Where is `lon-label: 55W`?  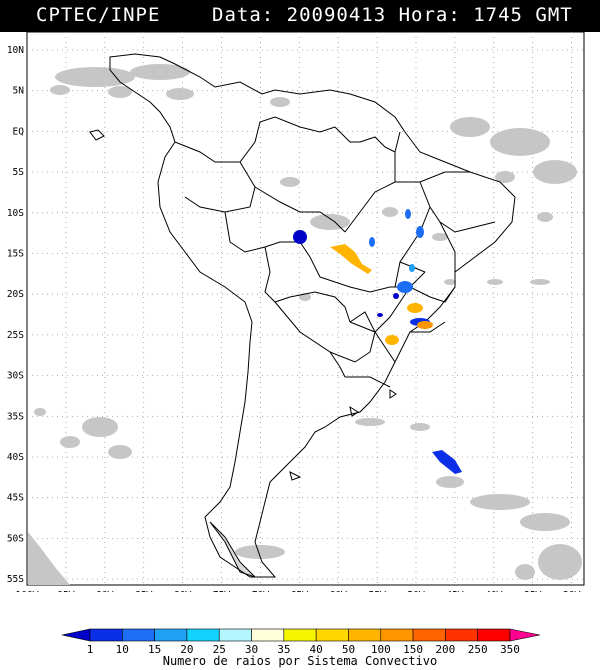
lon-label: 55W is located at coordinates (377, 591).